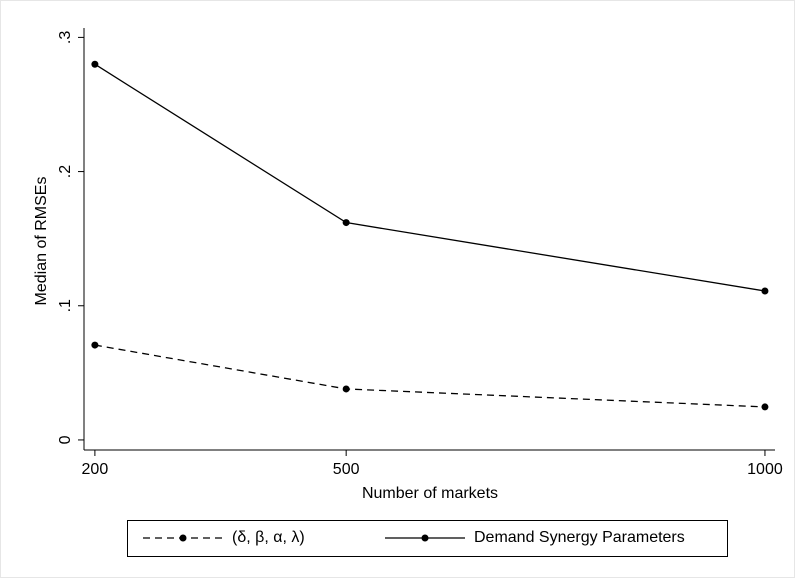  Describe the element at coordinates (65, 305) in the screenshot. I see `y-tick-label: .1` at that location.